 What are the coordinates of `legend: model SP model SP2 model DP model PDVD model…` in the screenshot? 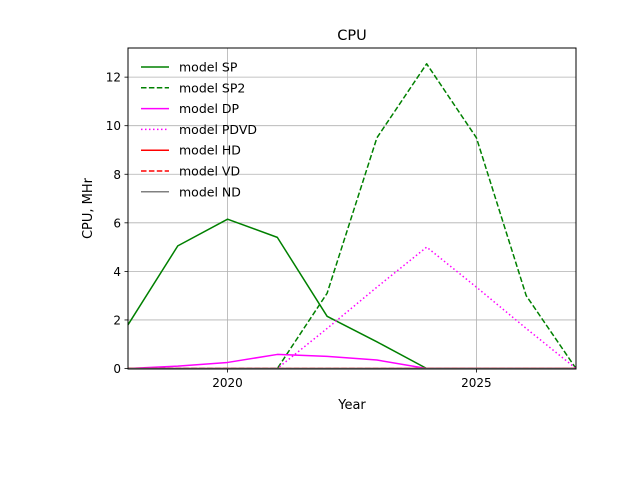 It's located at (199, 129).